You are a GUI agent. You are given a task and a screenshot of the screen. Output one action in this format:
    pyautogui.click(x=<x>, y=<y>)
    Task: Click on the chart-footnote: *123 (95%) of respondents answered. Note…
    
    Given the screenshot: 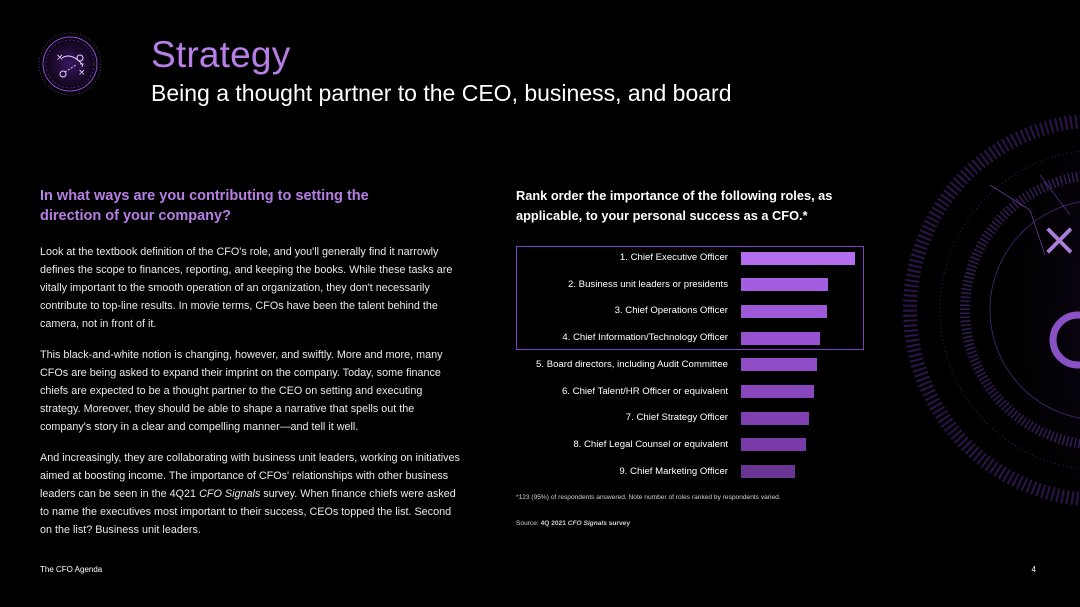 What is the action you would take?
    pyautogui.click(x=648, y=497)
    